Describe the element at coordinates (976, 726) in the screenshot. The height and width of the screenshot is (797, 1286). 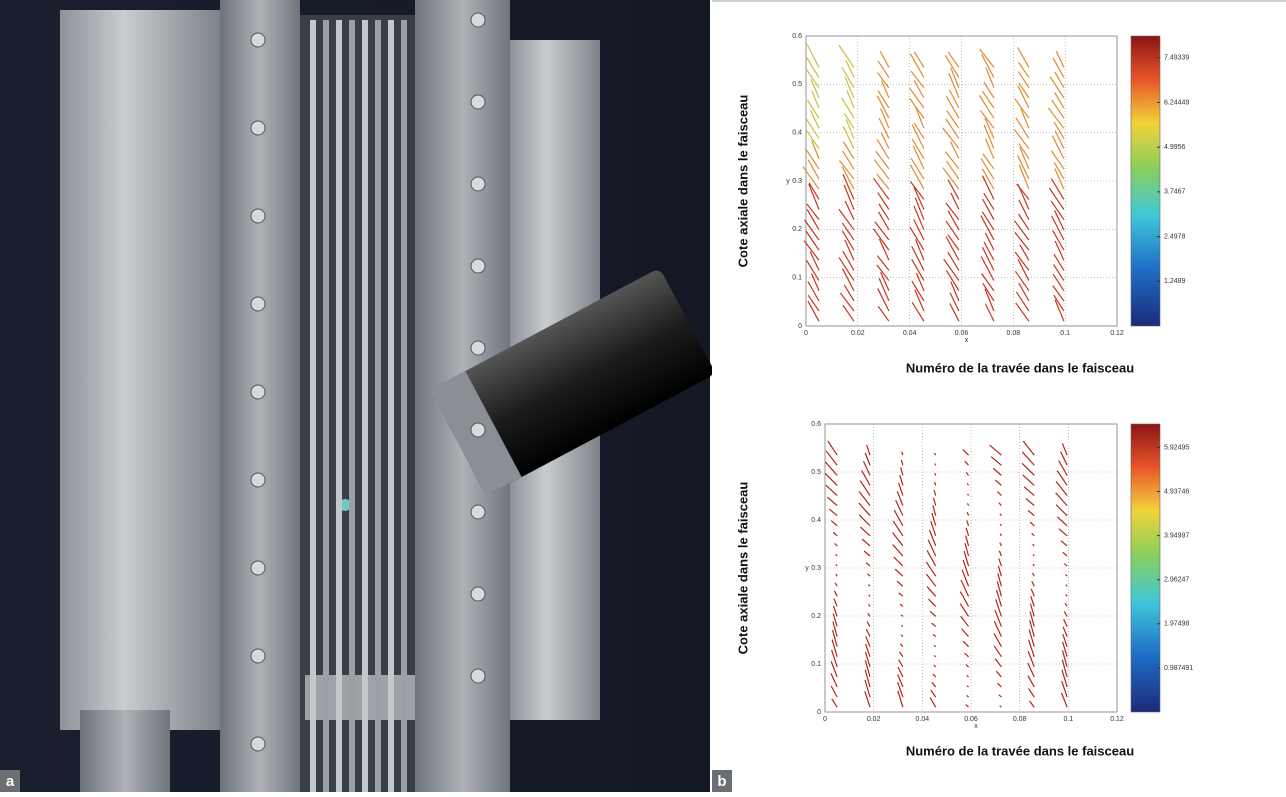
I see `x-axis-letter: x` at that location.